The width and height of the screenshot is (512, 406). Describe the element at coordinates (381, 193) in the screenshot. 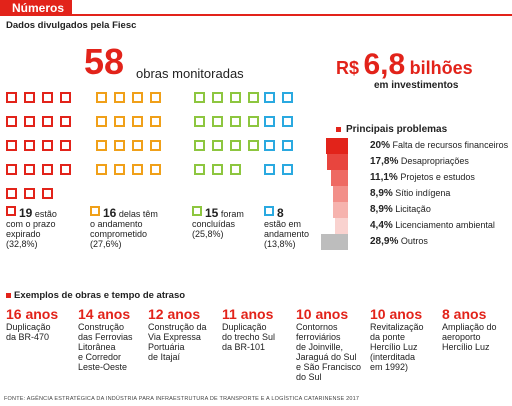

I see `problem-pct: 8,9%` at that location.